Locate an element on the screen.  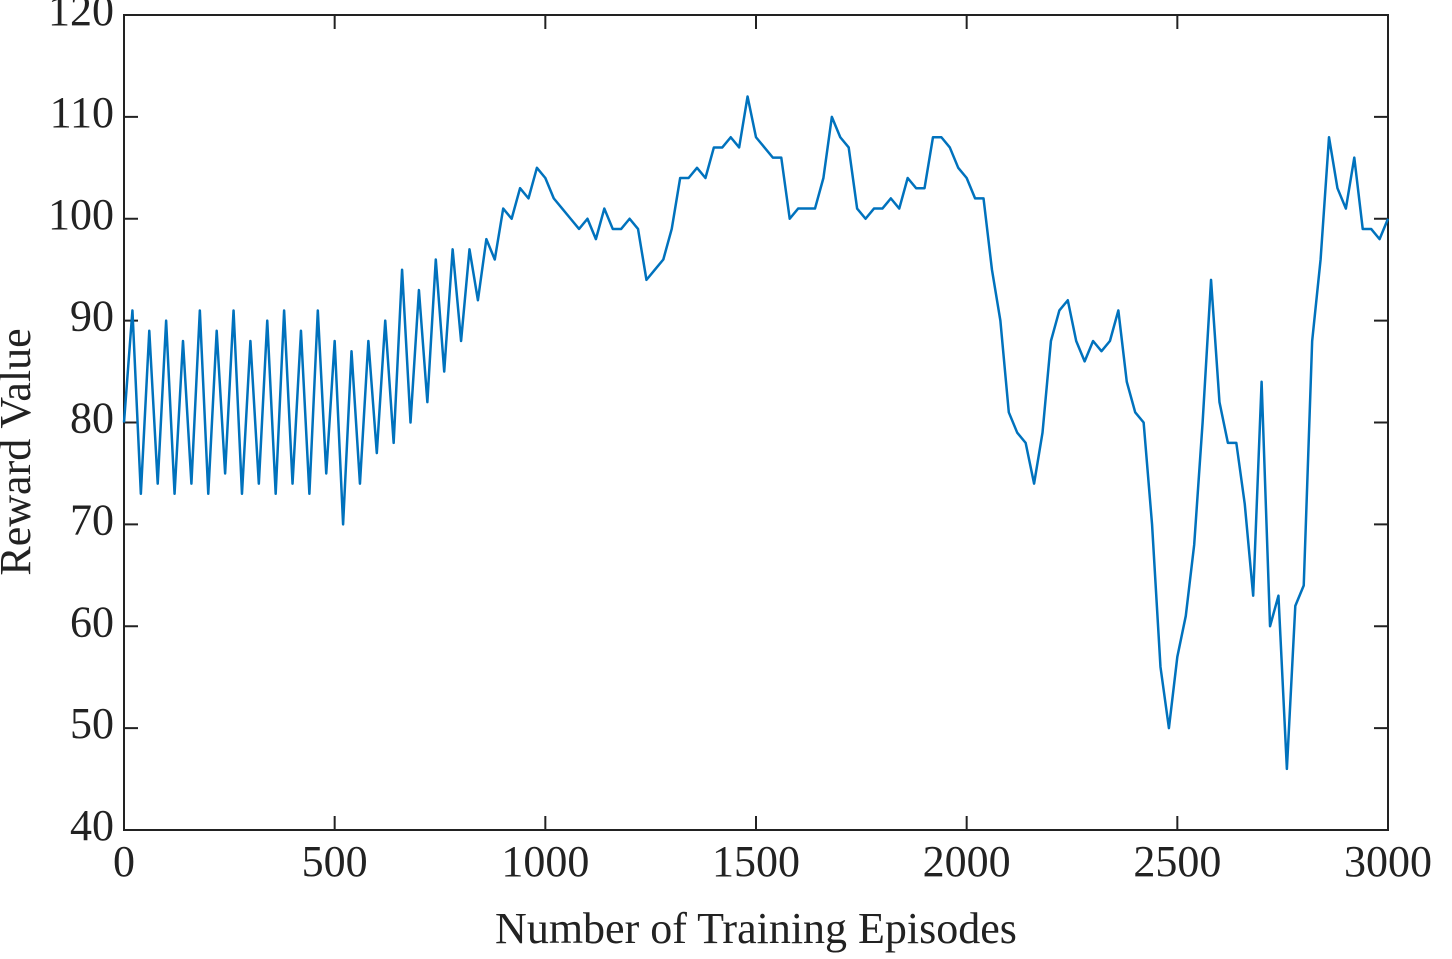
y-tick-label: 100 is located at coordinates (81, 214).